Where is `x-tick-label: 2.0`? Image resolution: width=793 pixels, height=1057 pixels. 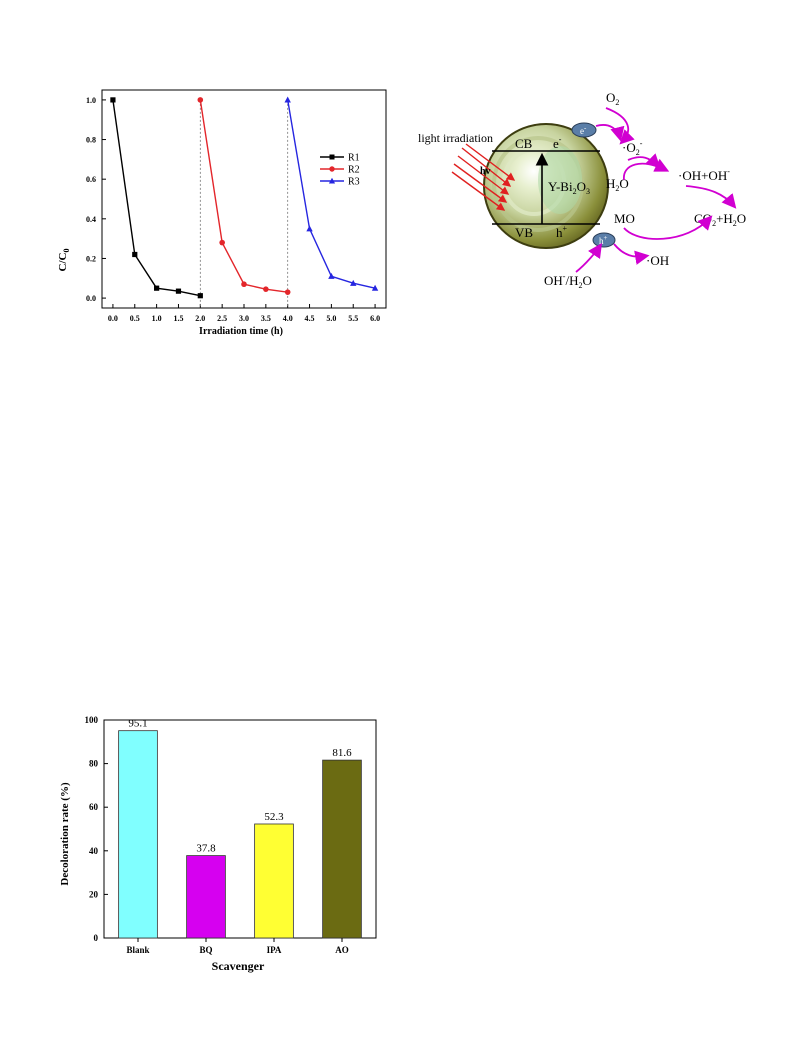
x-tick-label: 2.0 is located at coordinates (200, 318).